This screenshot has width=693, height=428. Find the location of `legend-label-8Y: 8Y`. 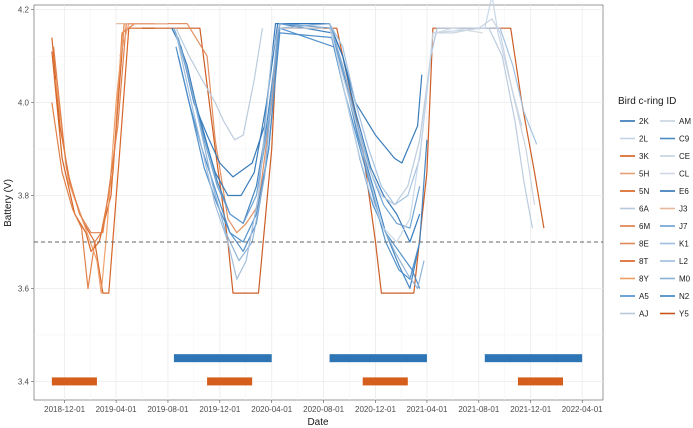

legend-label-8Y: 8Y is located at coordinates (644, 279).